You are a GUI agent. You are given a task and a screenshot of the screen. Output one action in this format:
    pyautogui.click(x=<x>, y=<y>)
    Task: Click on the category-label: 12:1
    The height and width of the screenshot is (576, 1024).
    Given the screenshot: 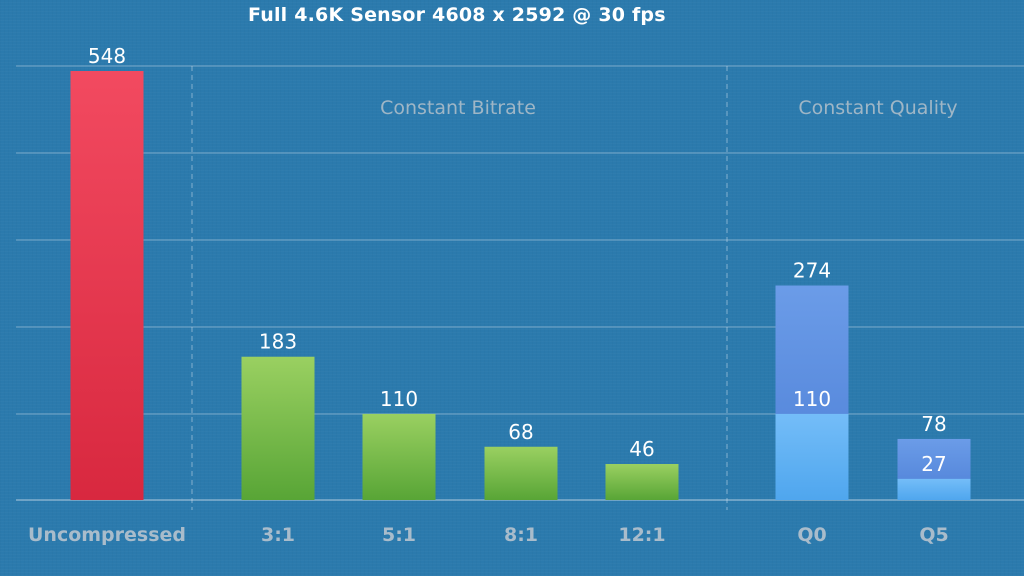 What is the action you would take?
    pyautogui.click(x=641, y=535)
    